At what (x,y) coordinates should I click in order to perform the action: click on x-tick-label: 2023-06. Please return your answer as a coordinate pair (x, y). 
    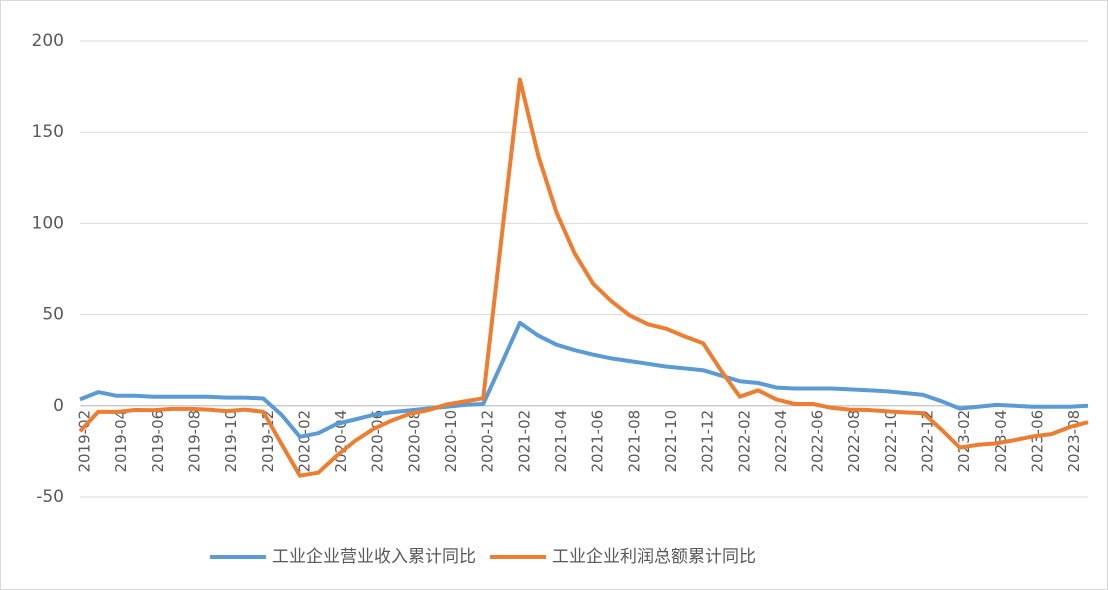
    Looking at the image, I should click on (1038, 441).